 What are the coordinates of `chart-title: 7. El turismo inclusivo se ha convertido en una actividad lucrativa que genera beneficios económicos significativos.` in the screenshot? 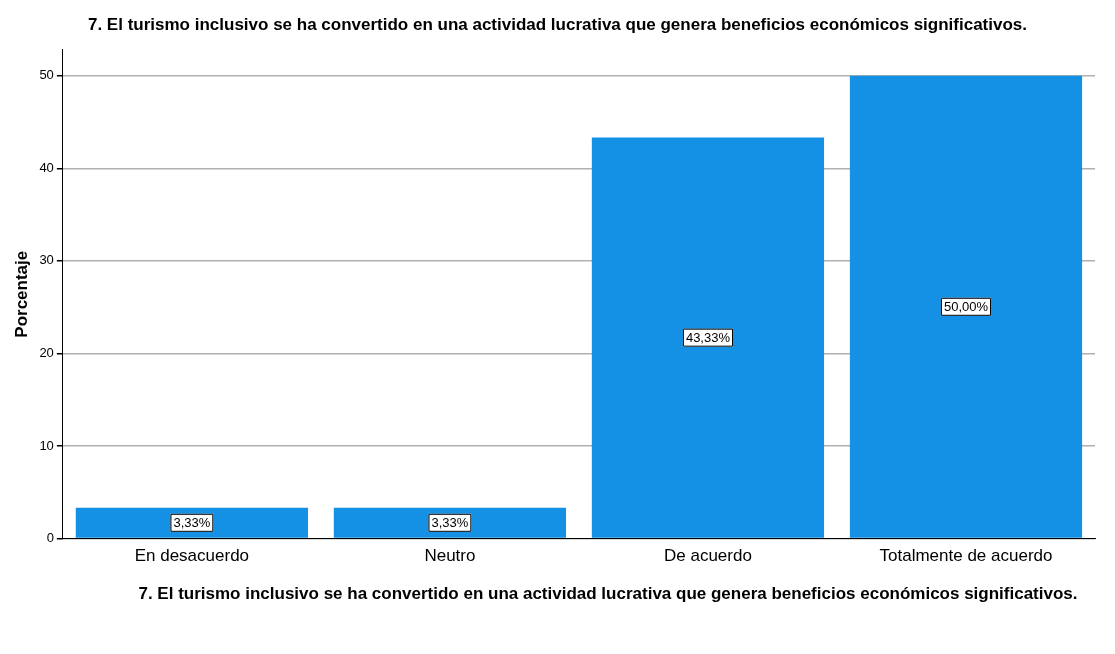 It's located at (557, 24).